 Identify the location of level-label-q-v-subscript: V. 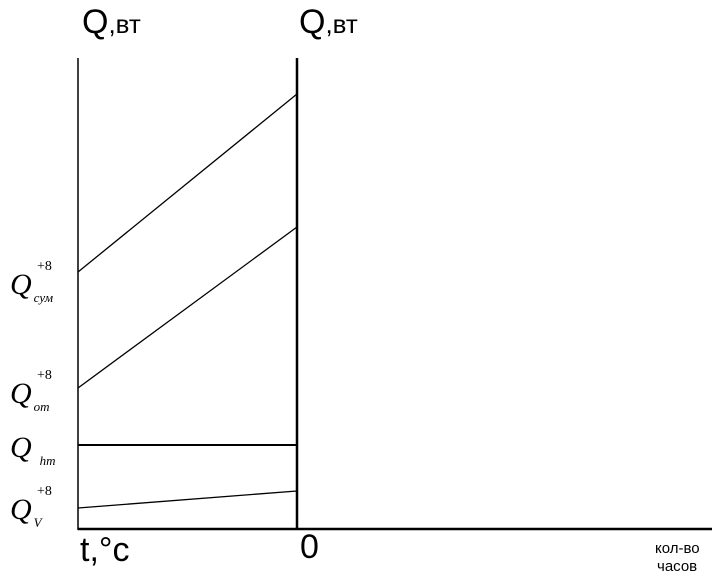
(37, 522).